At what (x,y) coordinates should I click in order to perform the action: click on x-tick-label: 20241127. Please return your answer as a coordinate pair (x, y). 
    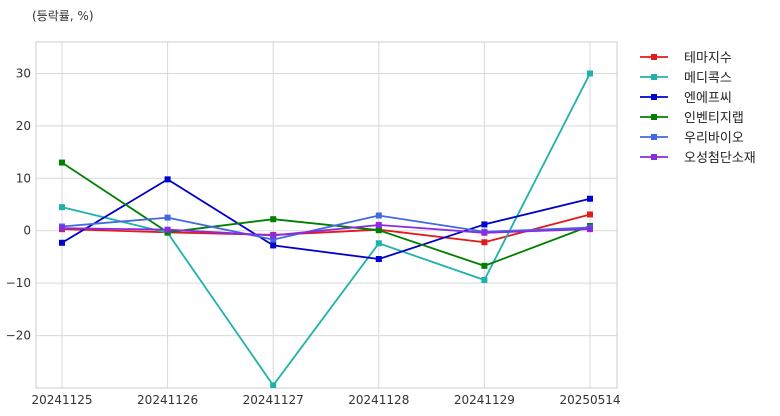
    Looking at the image, I should click on (273, 400).